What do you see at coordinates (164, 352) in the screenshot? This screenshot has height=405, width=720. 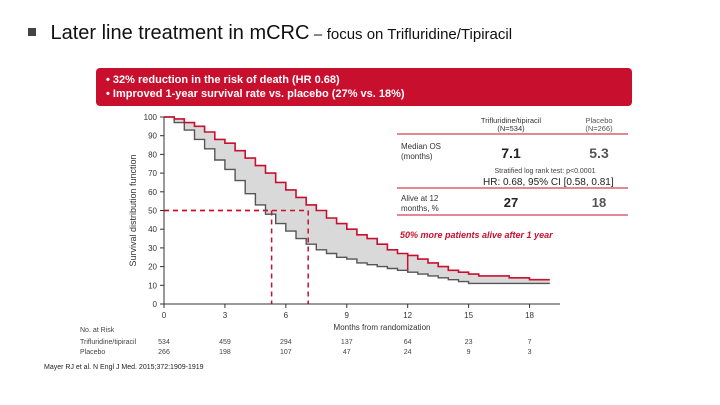 I see `risk-value: 266` at bounding box center [164, 352].